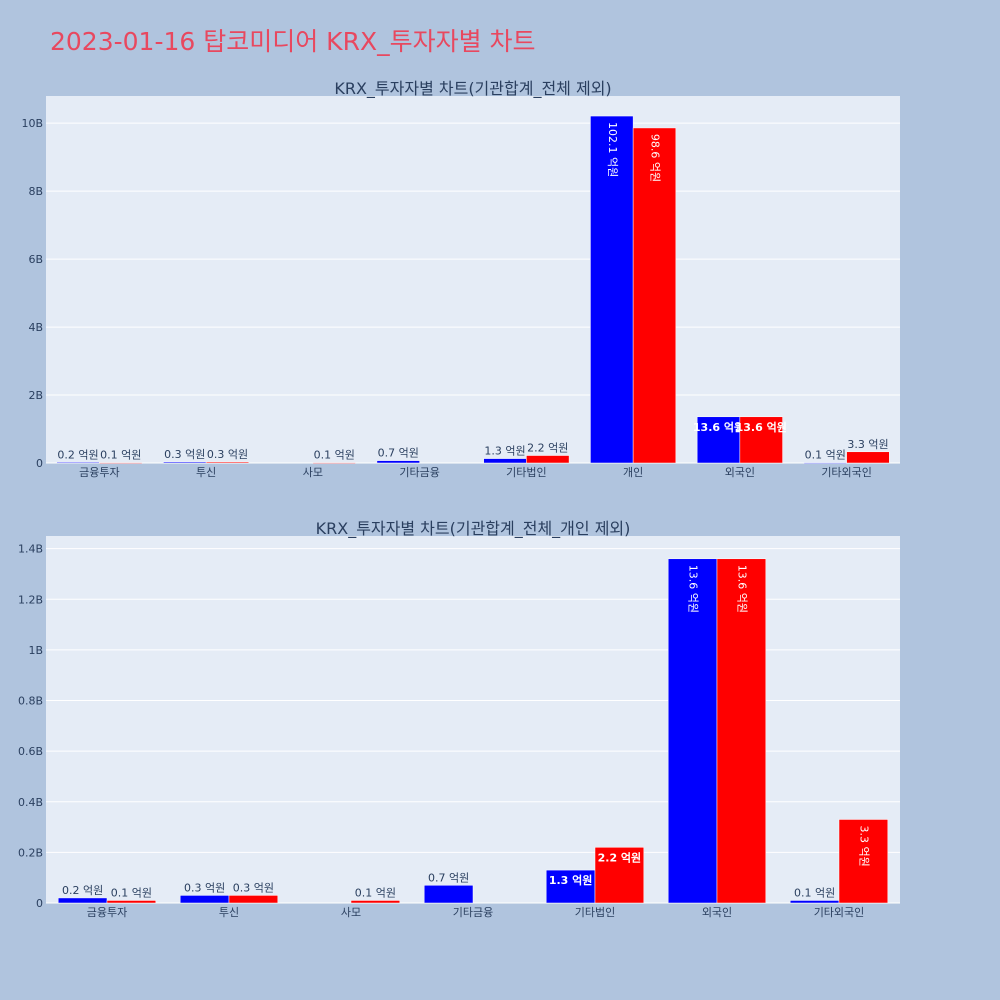 This screenshot has height=1000, width=1000. Describe the element at coordinates (473, 529) in the screenshot. I see `chart-title: KRX_투자자별 차트(기관합계_전체_개인 제외)` at that location.